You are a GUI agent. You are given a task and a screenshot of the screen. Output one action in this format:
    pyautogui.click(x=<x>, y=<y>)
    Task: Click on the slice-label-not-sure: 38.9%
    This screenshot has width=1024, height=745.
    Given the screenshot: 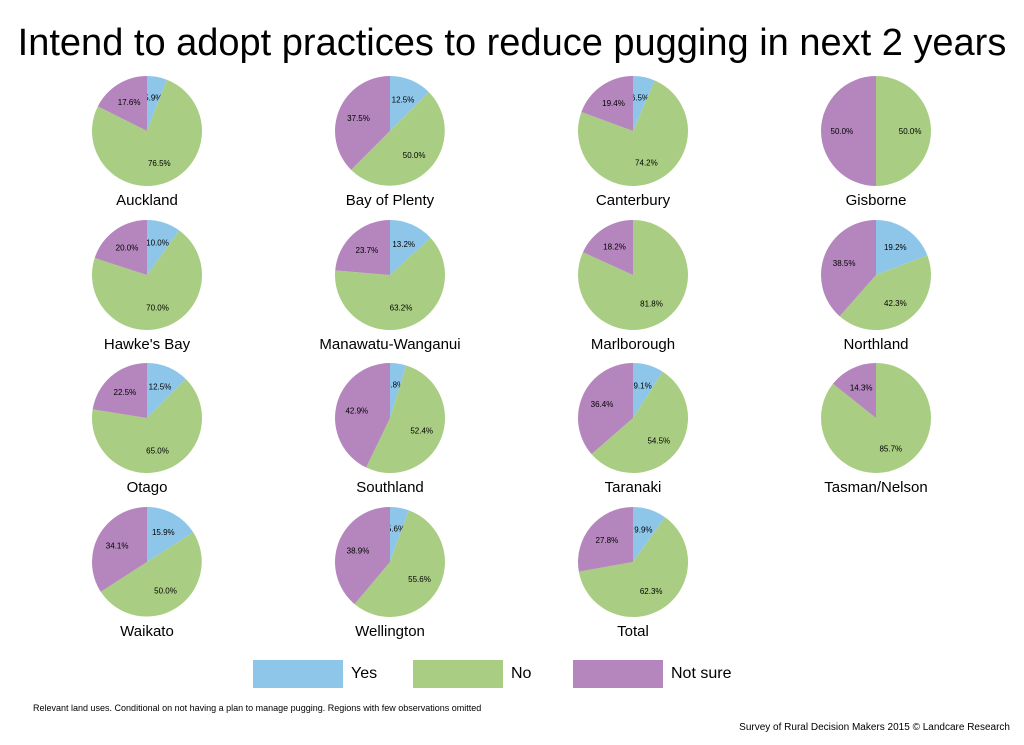 What is the action you would take?
    pyautogui.click(x=358, y=550)
    